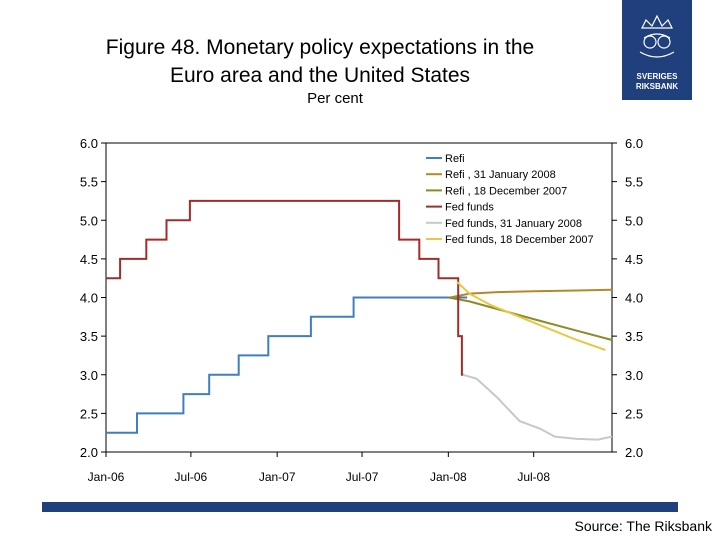 This screenshot has width=720, height=540. I want to click on y-tick-label-left: 6.0, so click(89, 143).